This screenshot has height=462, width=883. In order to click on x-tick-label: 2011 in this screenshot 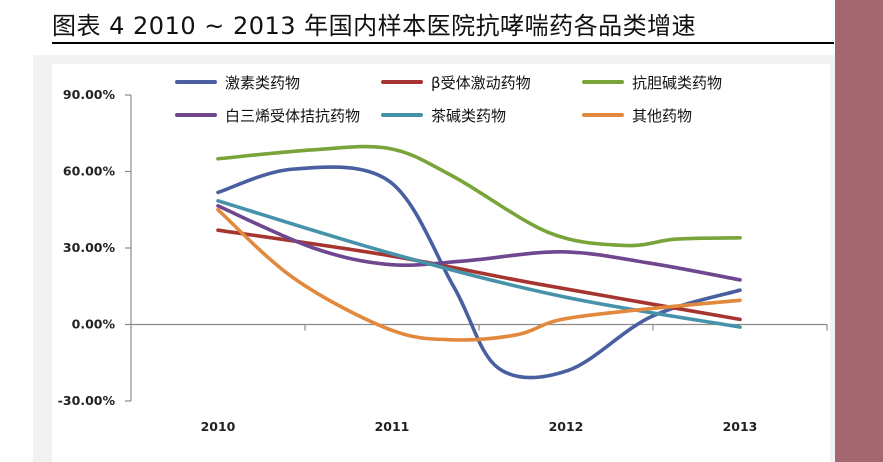, I will do `click(392, 426)`.